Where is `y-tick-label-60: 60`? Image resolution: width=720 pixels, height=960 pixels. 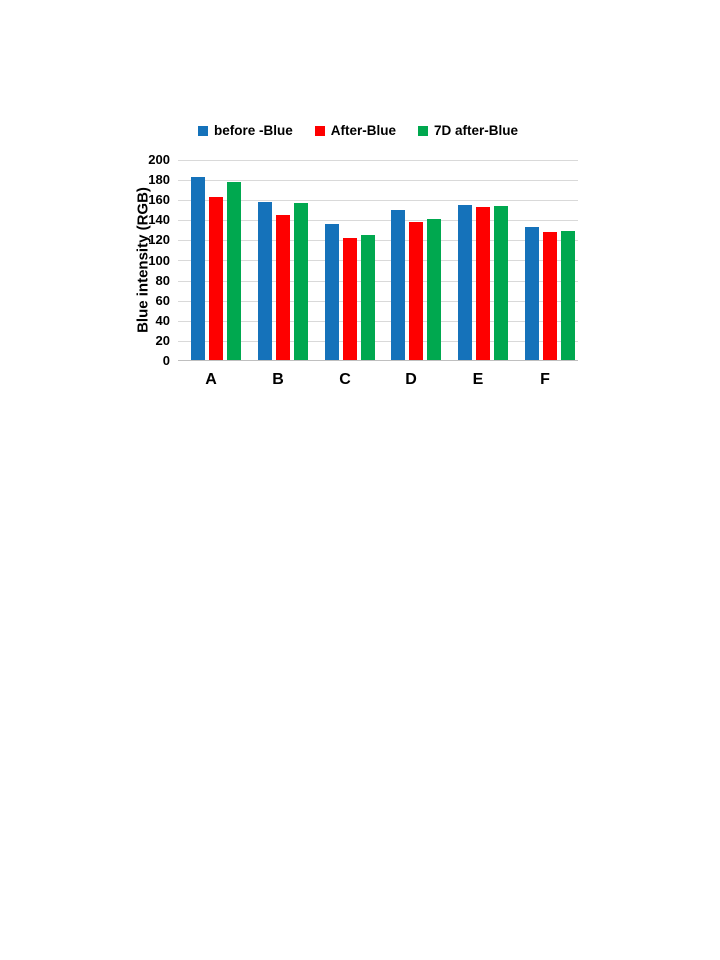
y-tick-label-60: 60 is located at coordinates (162, 300).